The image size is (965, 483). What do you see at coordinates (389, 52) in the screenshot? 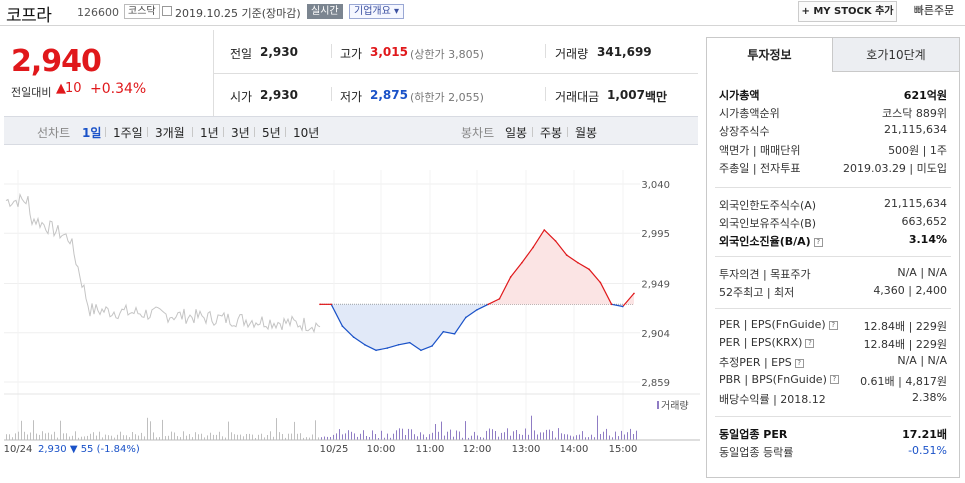
I see `high-value: 3,015` at bounding box center [389, 52].